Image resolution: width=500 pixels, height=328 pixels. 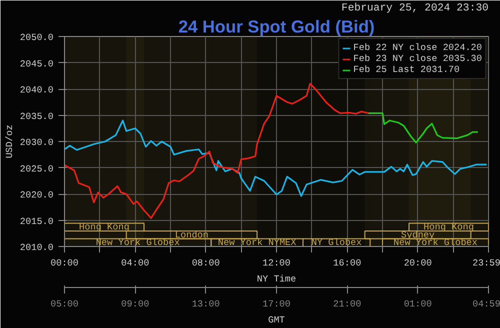 I want to click on band-label: Hong Kong, so click(x=104, y=227).